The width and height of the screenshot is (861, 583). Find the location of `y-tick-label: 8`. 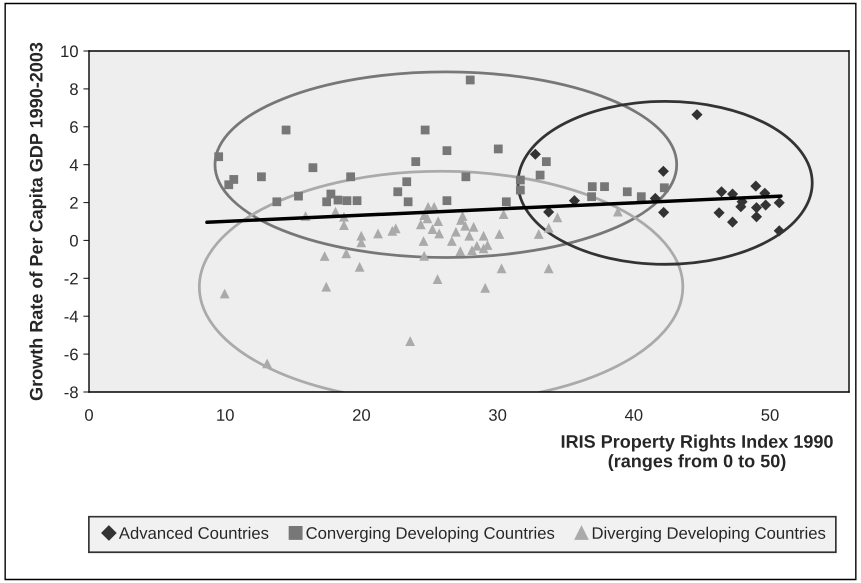

y-tick-label: 8 is located at coordinates (74, 89).